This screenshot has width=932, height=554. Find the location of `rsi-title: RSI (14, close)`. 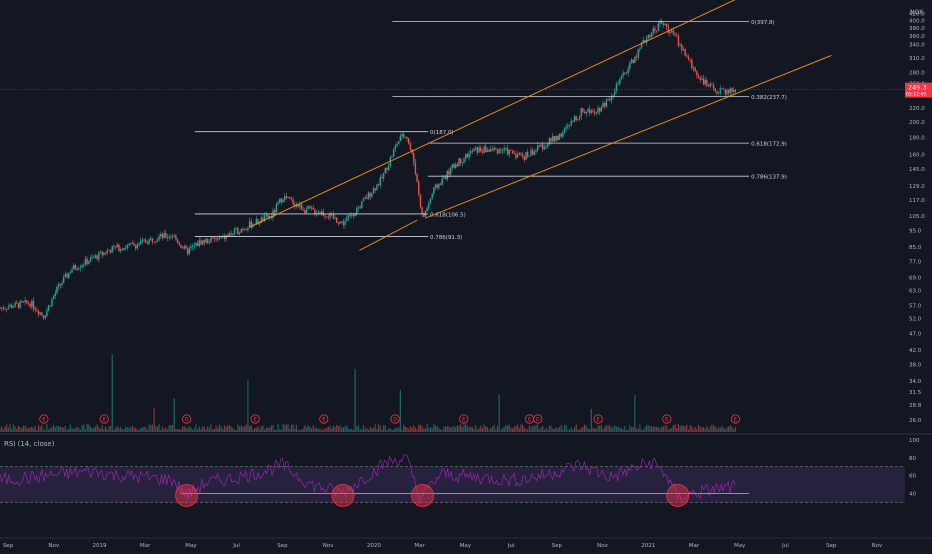

rsi-title: RSI (14, close) is located at coordinates (29, 444).